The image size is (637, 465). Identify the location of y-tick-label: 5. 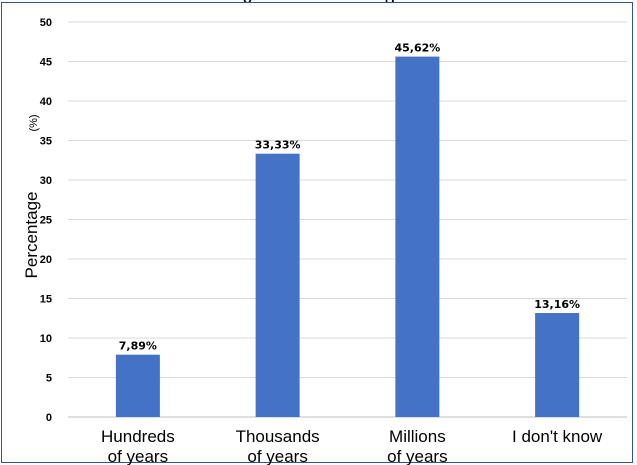
(49, 379).